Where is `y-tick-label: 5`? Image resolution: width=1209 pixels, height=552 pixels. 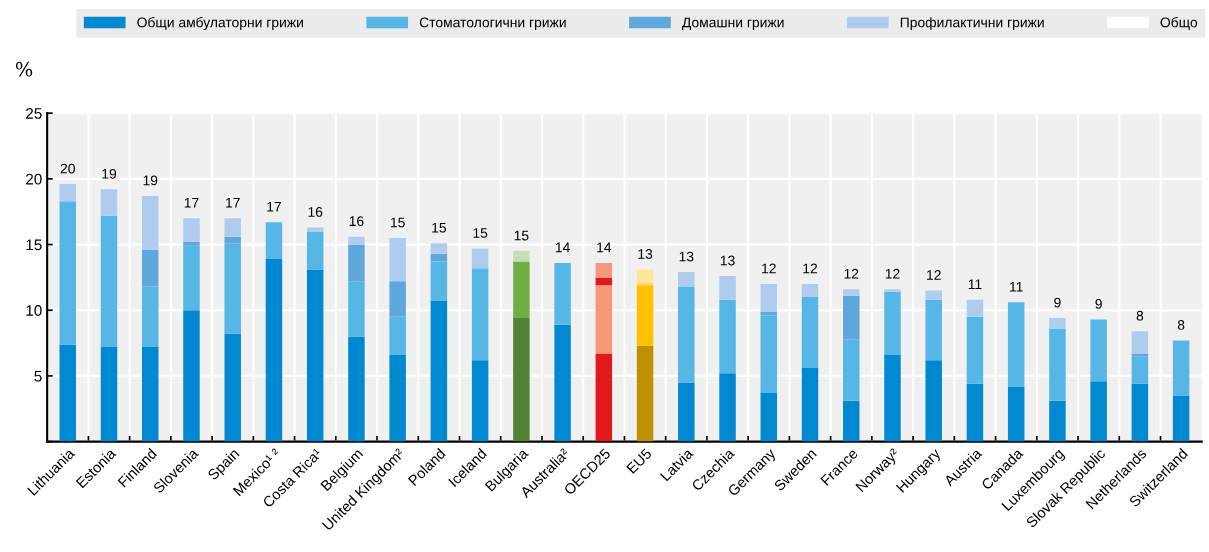 y-tick-label: 5 is located at coordinates (38, 376).